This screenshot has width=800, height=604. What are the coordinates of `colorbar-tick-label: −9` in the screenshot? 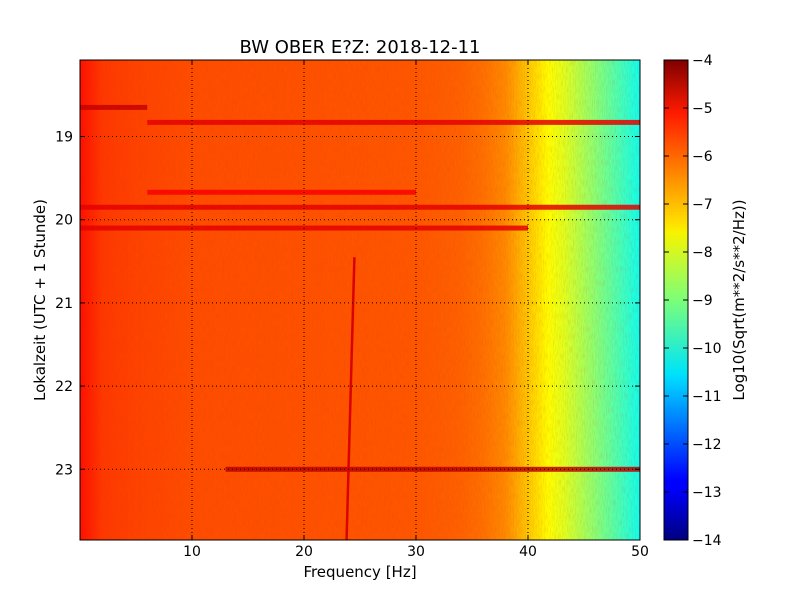 It's located at (702, 301).